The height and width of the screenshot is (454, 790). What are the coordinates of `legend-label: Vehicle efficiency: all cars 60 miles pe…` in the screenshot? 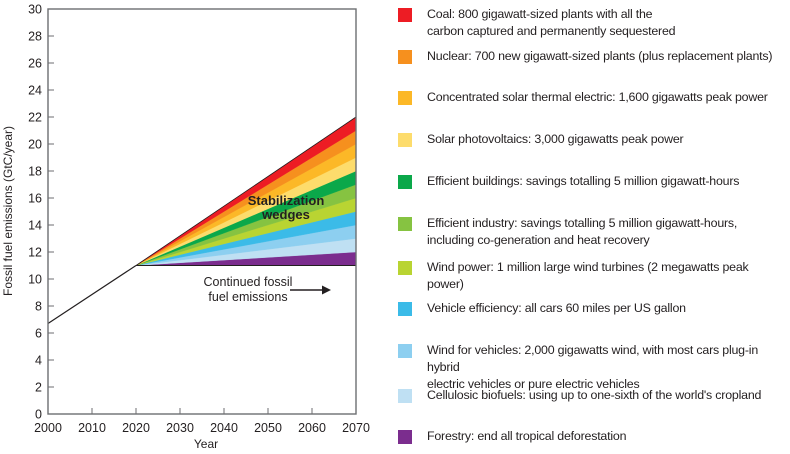 It's located at (556, 308).